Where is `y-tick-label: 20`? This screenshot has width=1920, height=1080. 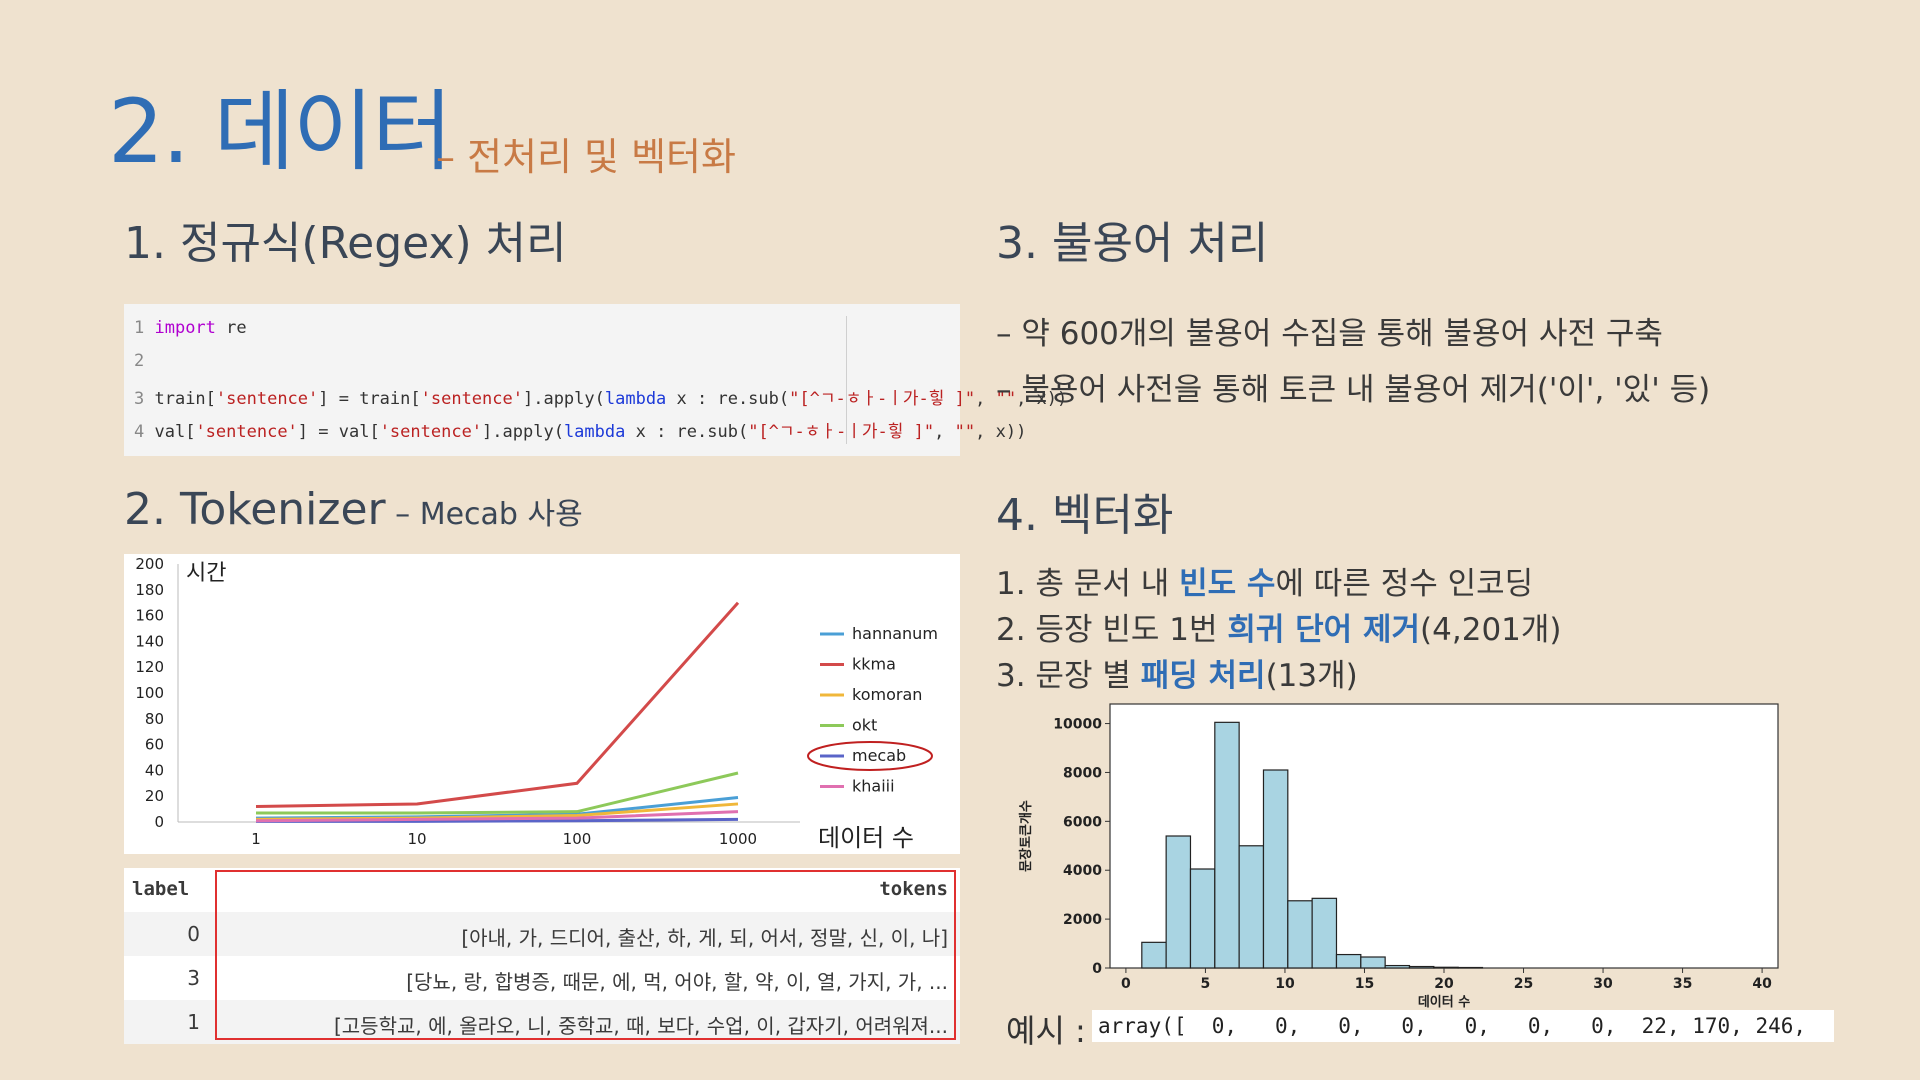 y-tick-label: 20 is located at coordinates (154, 796).